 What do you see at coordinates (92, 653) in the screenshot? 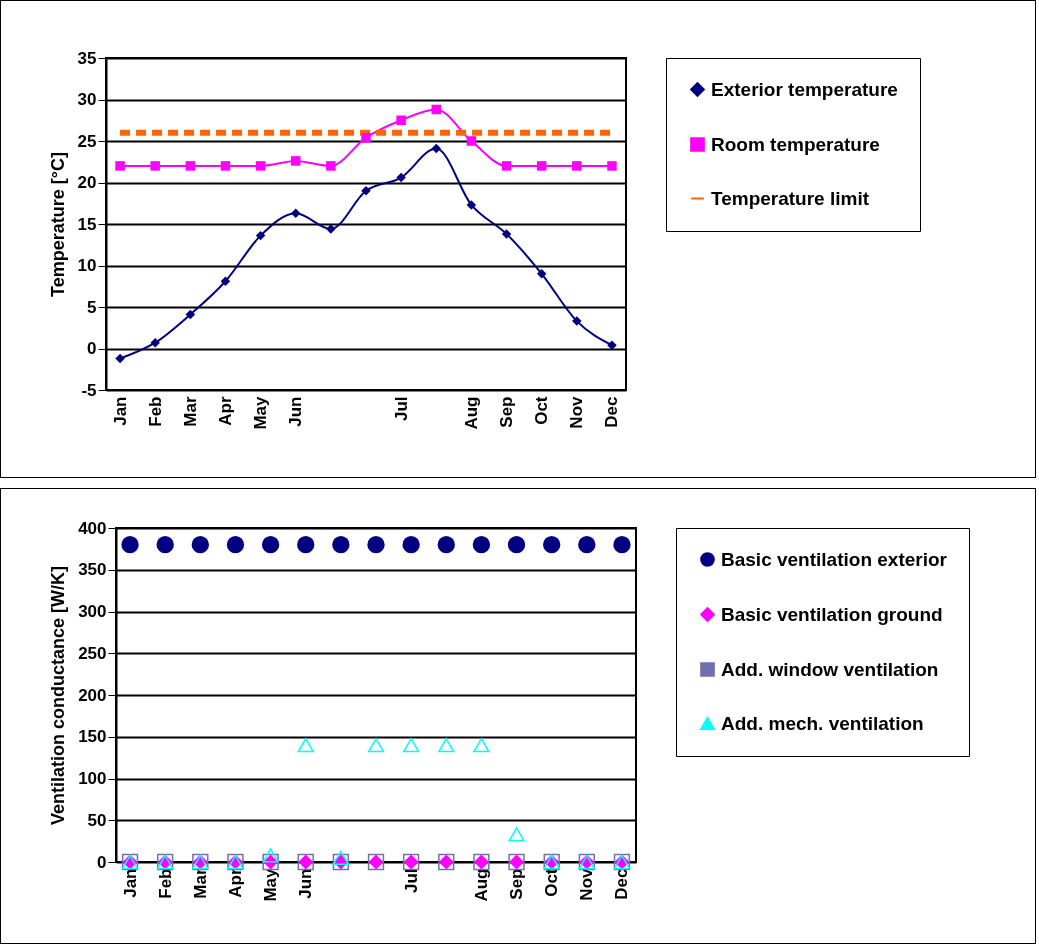
I see `y-tick-label: 250` at bounding box center [92, 653].